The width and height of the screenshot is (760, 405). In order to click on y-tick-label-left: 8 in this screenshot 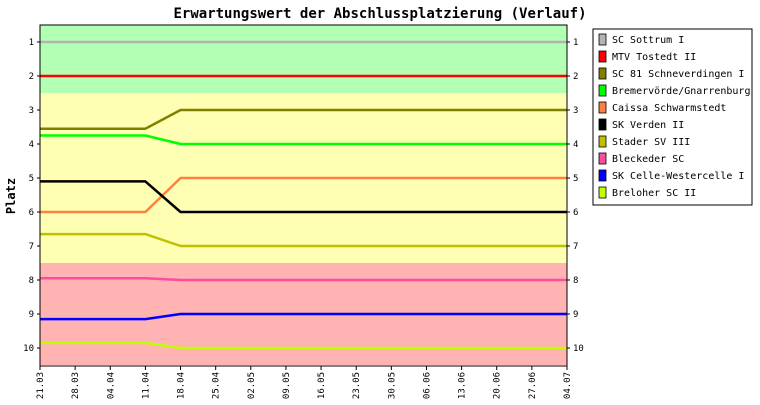, I will do `click(31, 281)`.